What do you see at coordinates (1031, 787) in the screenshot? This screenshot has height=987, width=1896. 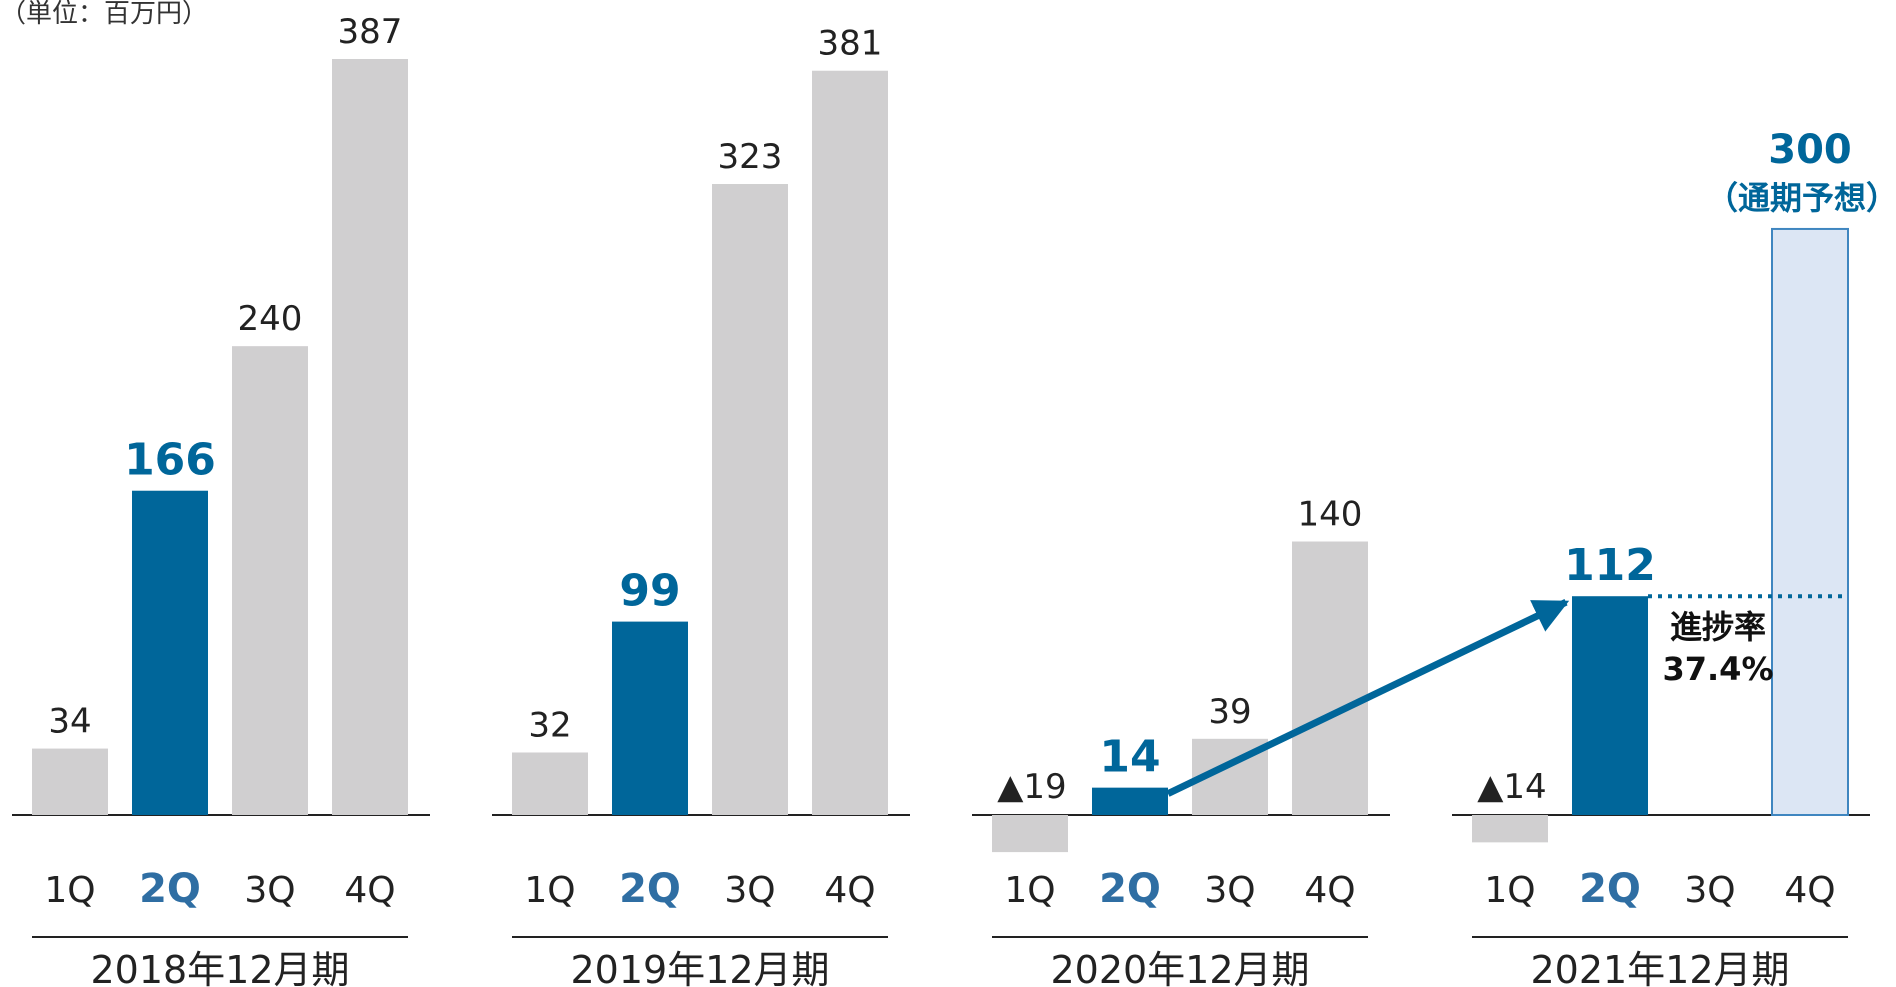 I see `data-label: ▲19` at bounding box center [1031, 787].